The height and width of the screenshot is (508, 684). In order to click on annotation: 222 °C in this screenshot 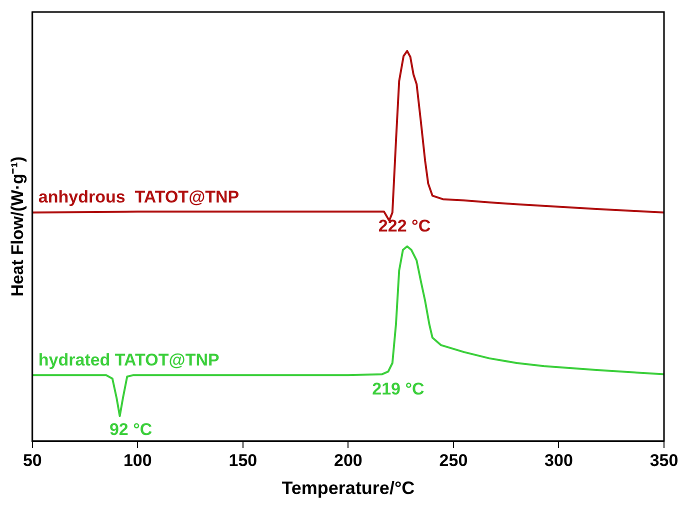, I will do `click(404, 226)`.